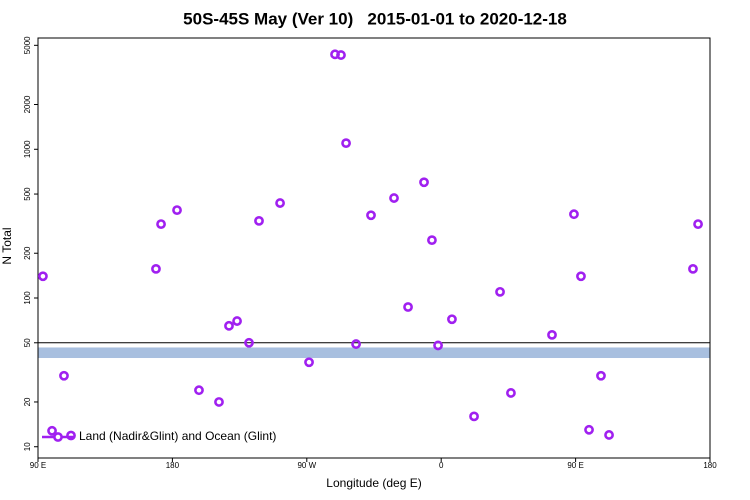  What do you see at coordinates (306, 465) in the screenshot?
I see `x-tick-label: 90 W` at bounding box center [306, 465].